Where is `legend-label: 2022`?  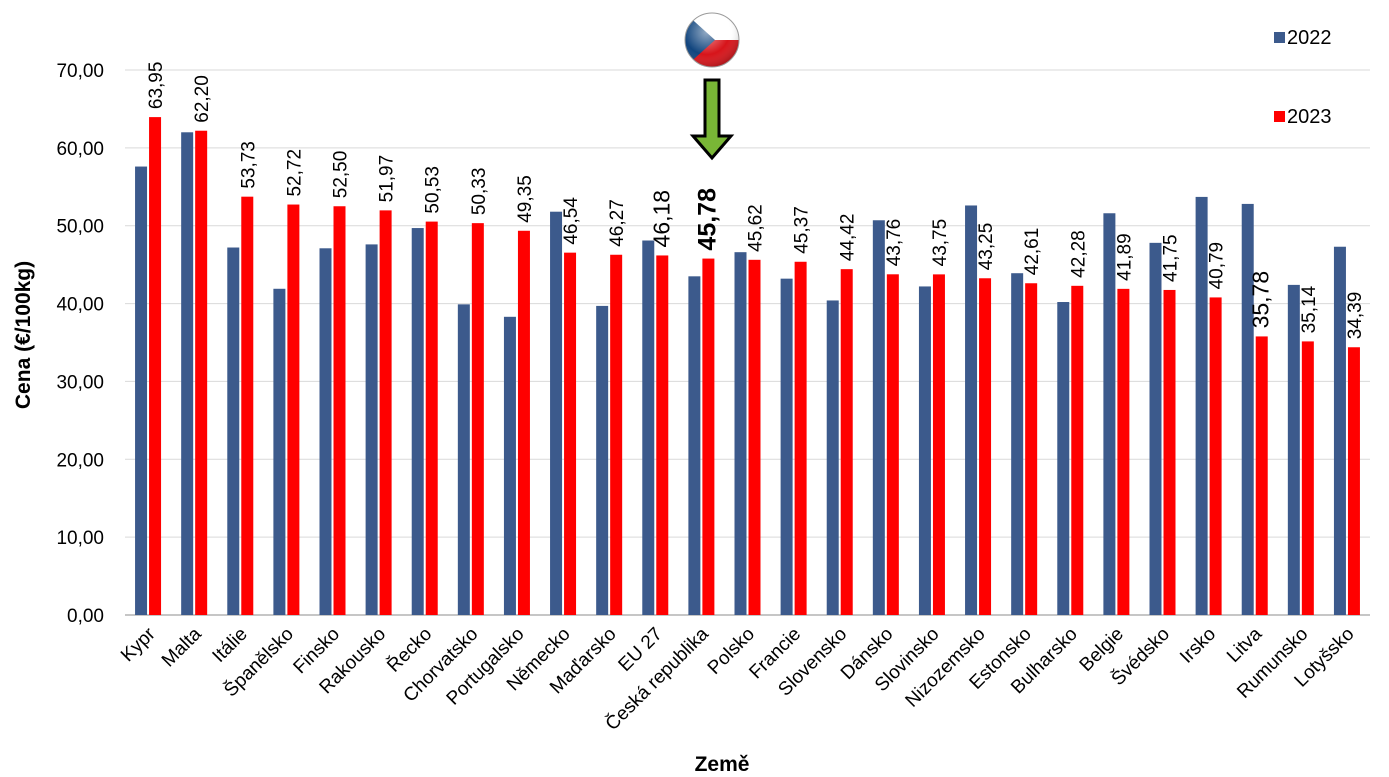 legend-label: 2022 is located at coordinates (1309, 38).